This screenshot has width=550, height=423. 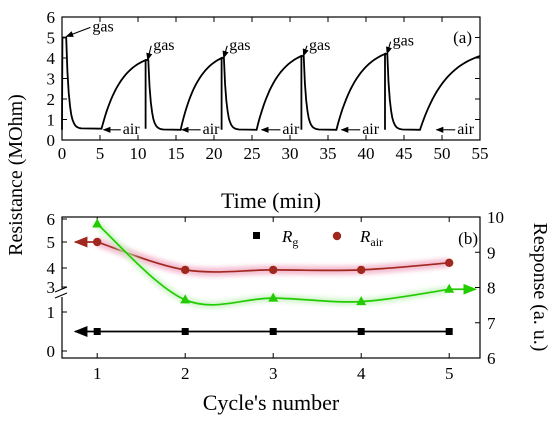 What do you see at coordinates (51, 312) in the screenshot?
I see `panel-b-y-tick-label-left: 1` at bounding box center [51, 312].